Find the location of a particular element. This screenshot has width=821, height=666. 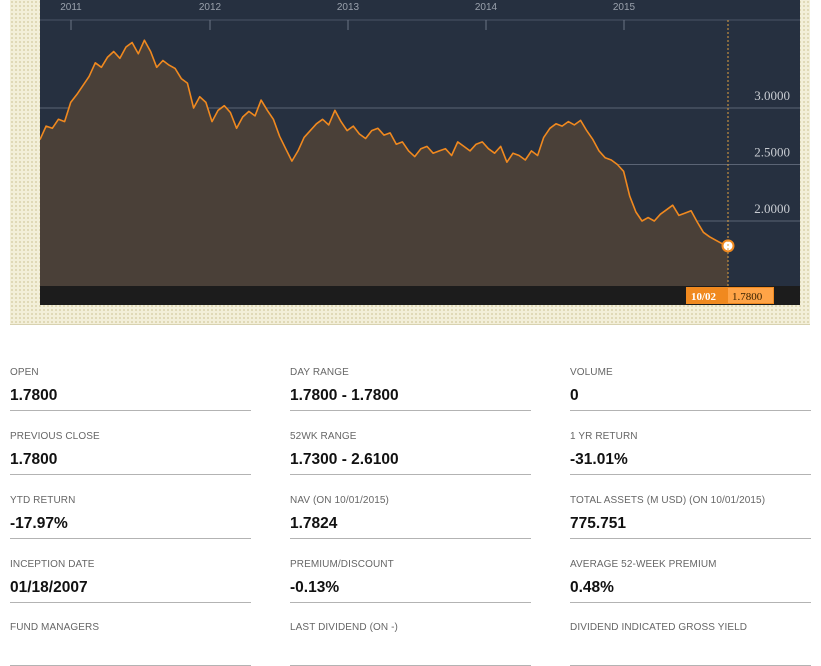

last-value-badge-bg is located at coordinates (750, 295).